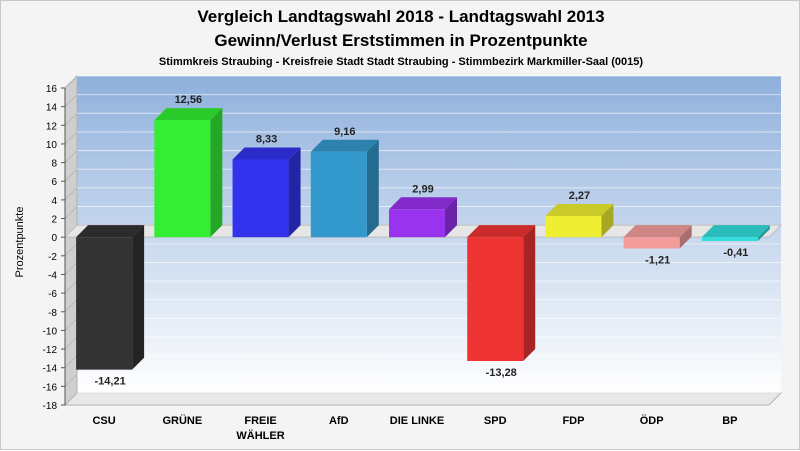 This screenshot has height=451, width=800. I want to click on y-axis-label: Prozentpunkte, so click(20, 242).